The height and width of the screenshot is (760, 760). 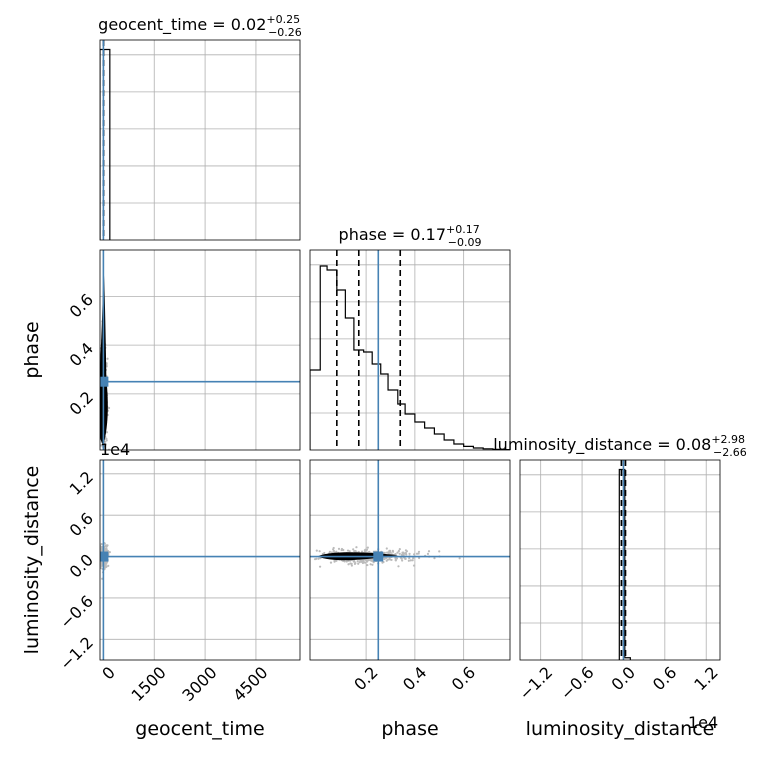 What do you see at coordinates (664, 678) in the screenshot?
I see `xtick-label-luminosity_distance-3: 0.6` at bounding box center [664, 678].